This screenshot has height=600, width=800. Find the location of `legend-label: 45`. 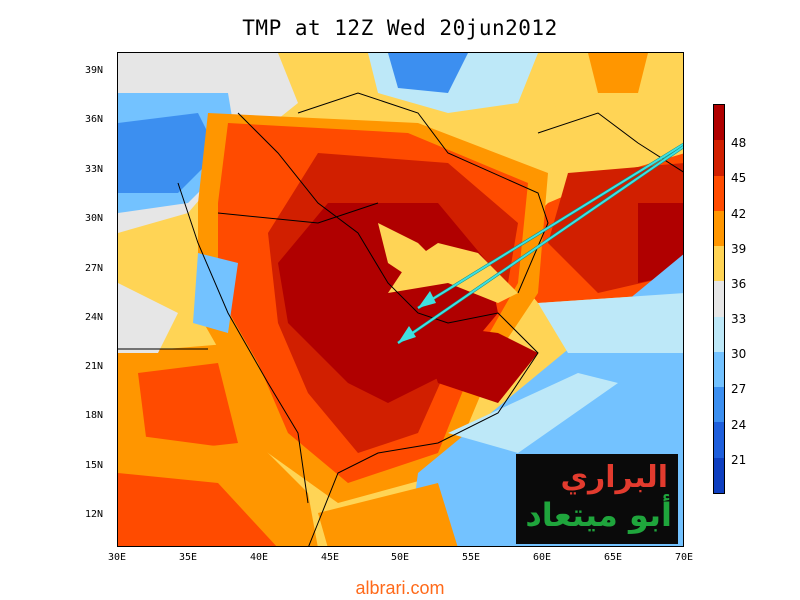

legend-label: 45 is located at coordinates (739, 178).